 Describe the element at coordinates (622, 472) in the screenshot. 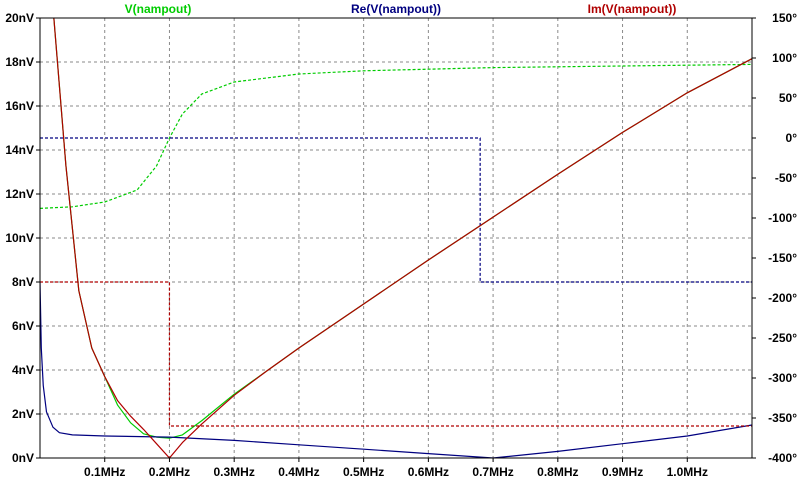

I see `x-tick-label: 0.9MHz` at that location.